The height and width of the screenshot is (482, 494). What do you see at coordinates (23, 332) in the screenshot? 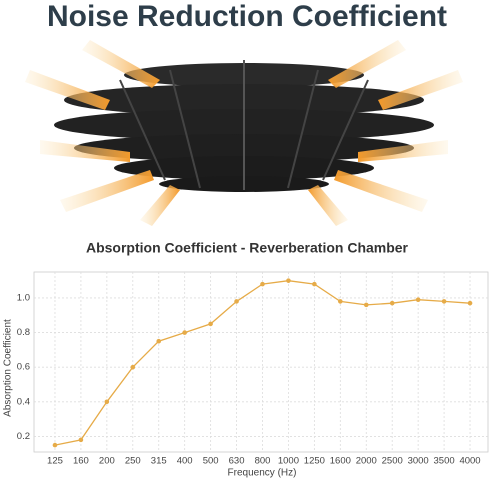
I see `y-tick-label: 0.8` at bounding box center [23, 332].